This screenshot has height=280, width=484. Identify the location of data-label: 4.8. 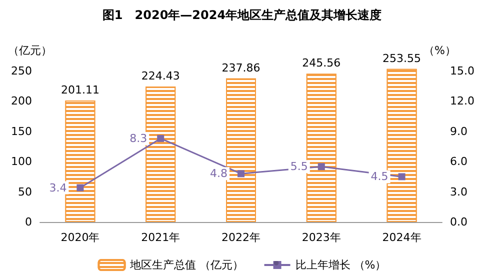
(219, 173).